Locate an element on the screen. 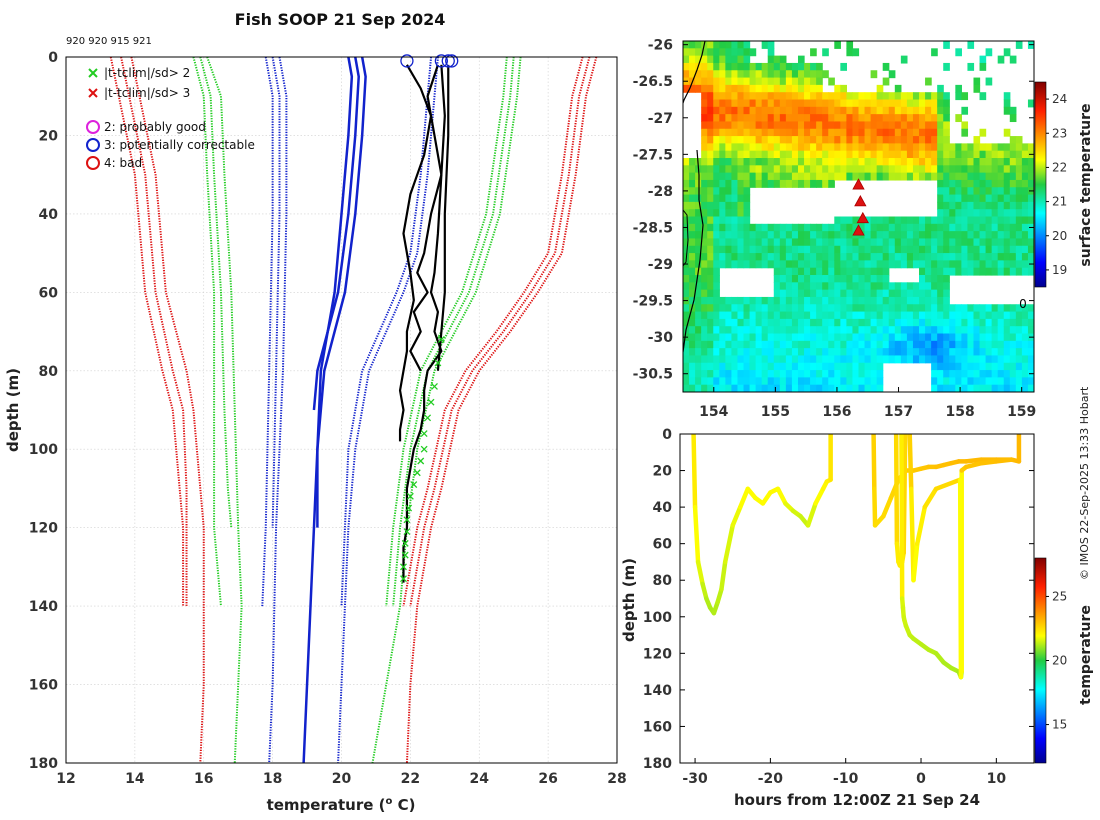 Image resolution: width=1100 pixels, height=820 pixels. clim-2sd-high-a is located at coordinates (446, 332).